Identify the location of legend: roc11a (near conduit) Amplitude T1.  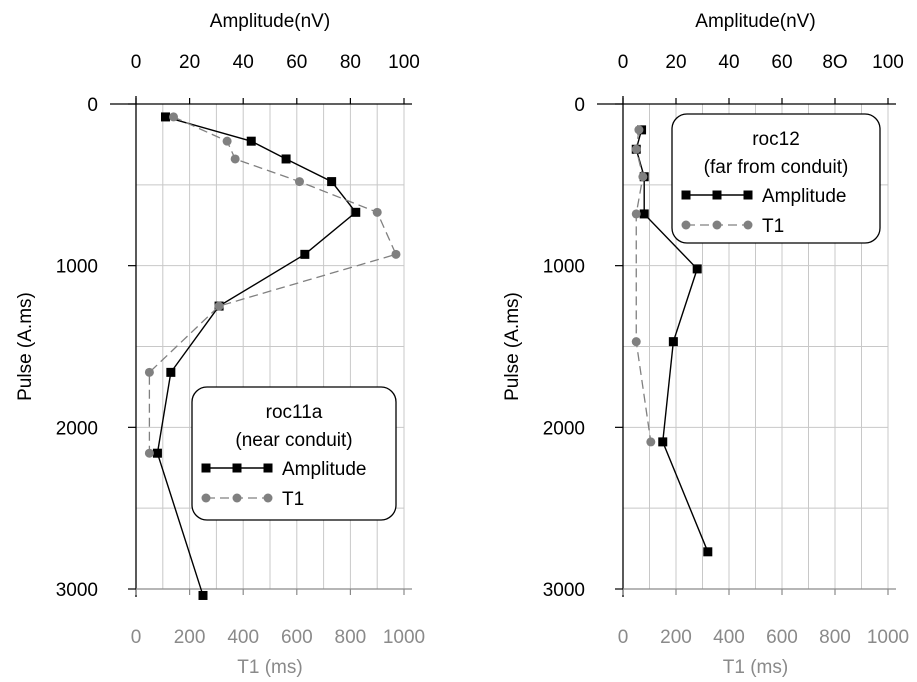
(294, 453).